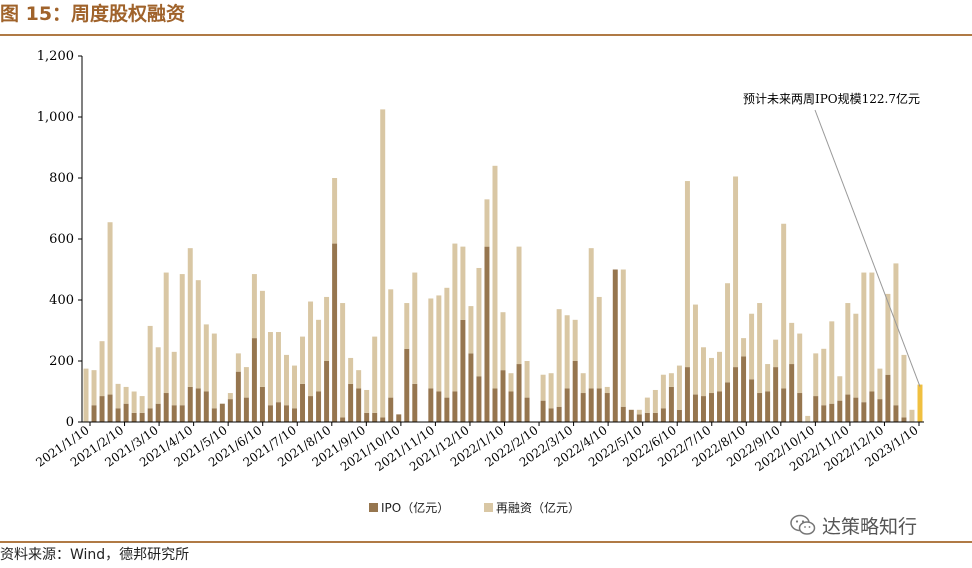  What do you see at coordinates (867, 248) in the screenshot?
I see `forecast-callout-line` at bounding box center [867, 248].